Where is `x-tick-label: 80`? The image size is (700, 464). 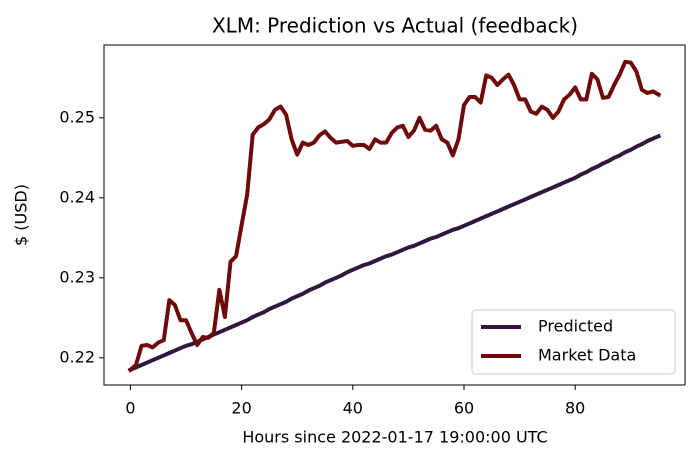 x-tick-label: 80 is located at coordinates (575, 408).